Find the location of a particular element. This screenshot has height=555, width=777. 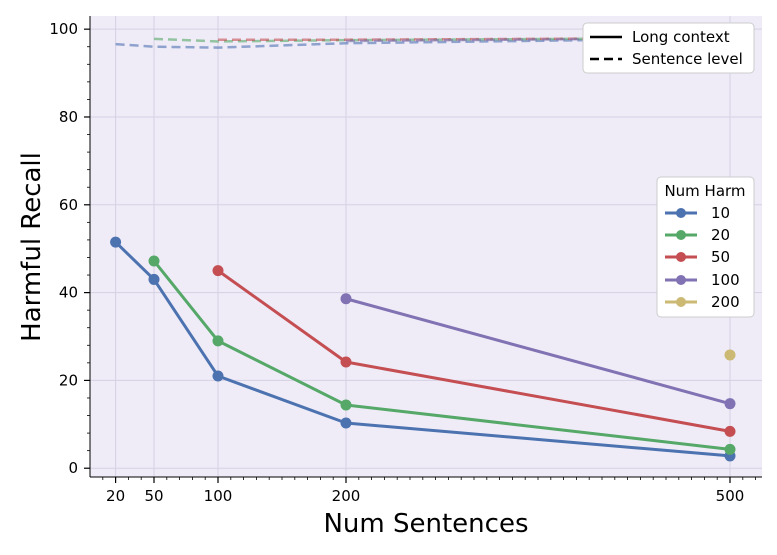

legend-label-20: 20 is located at coordinates (720, 235).